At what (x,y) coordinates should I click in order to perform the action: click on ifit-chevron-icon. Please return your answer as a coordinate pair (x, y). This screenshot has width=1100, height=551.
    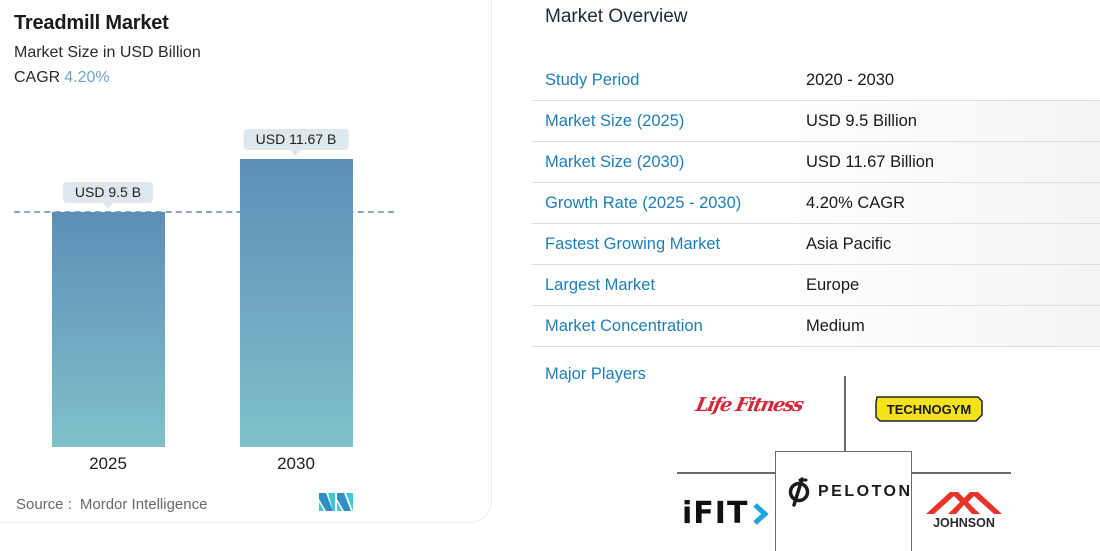
    Looking at the image, I should click on (761, 513).